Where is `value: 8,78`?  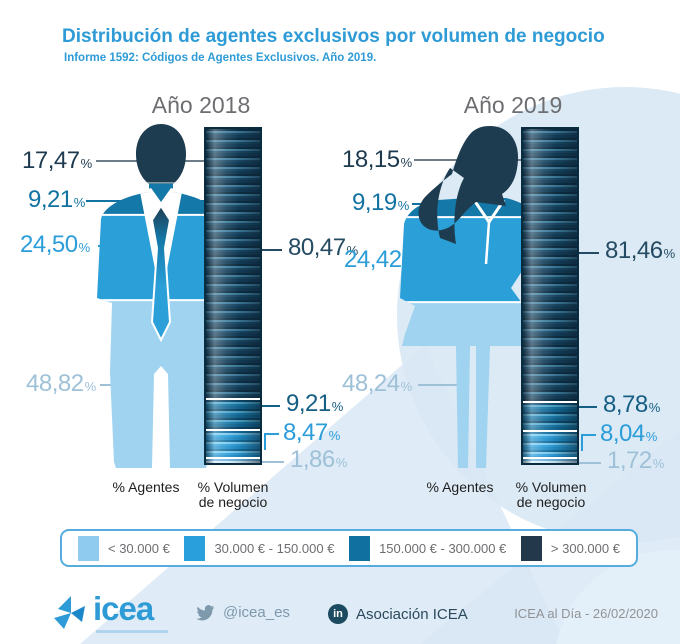 value: 8,78 is located at coordinates (625, 404).